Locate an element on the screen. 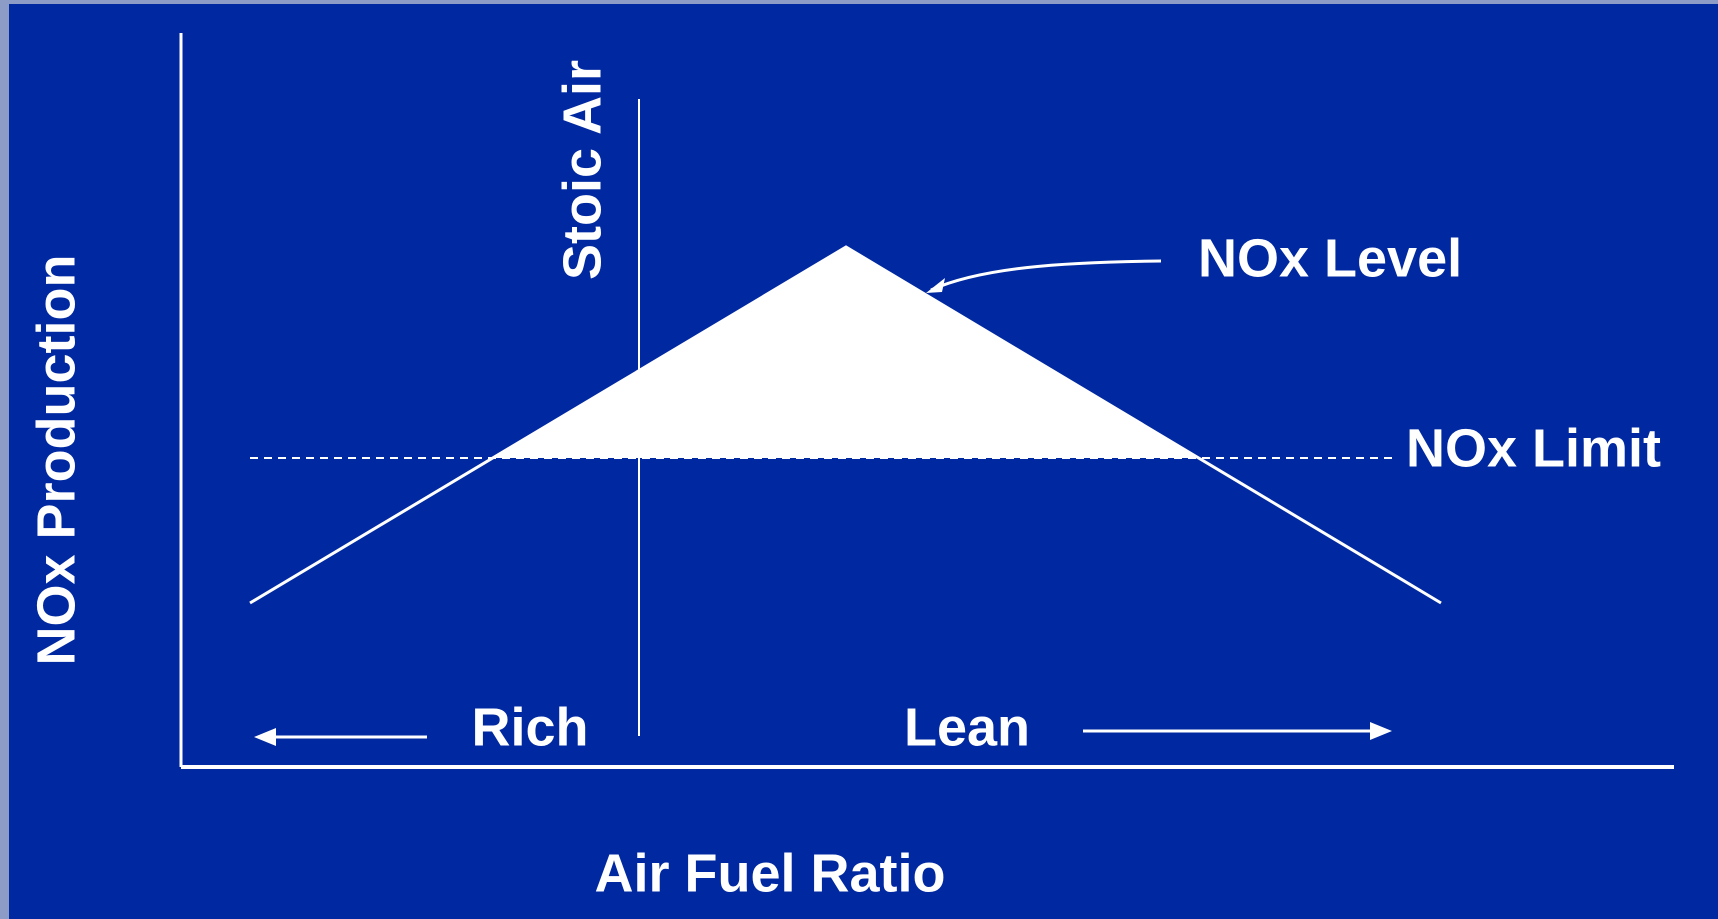  lean-label: Lean is located at coordinates (967, 727).